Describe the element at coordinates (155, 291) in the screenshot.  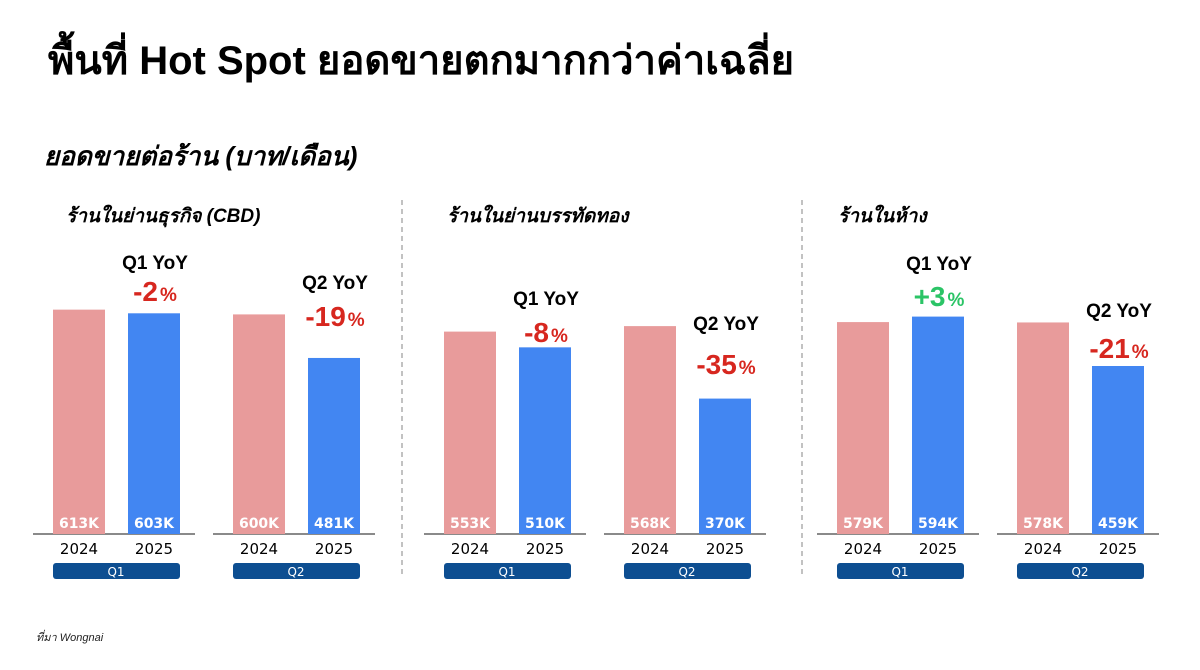
I see `yoy-value: -2%` at that location.